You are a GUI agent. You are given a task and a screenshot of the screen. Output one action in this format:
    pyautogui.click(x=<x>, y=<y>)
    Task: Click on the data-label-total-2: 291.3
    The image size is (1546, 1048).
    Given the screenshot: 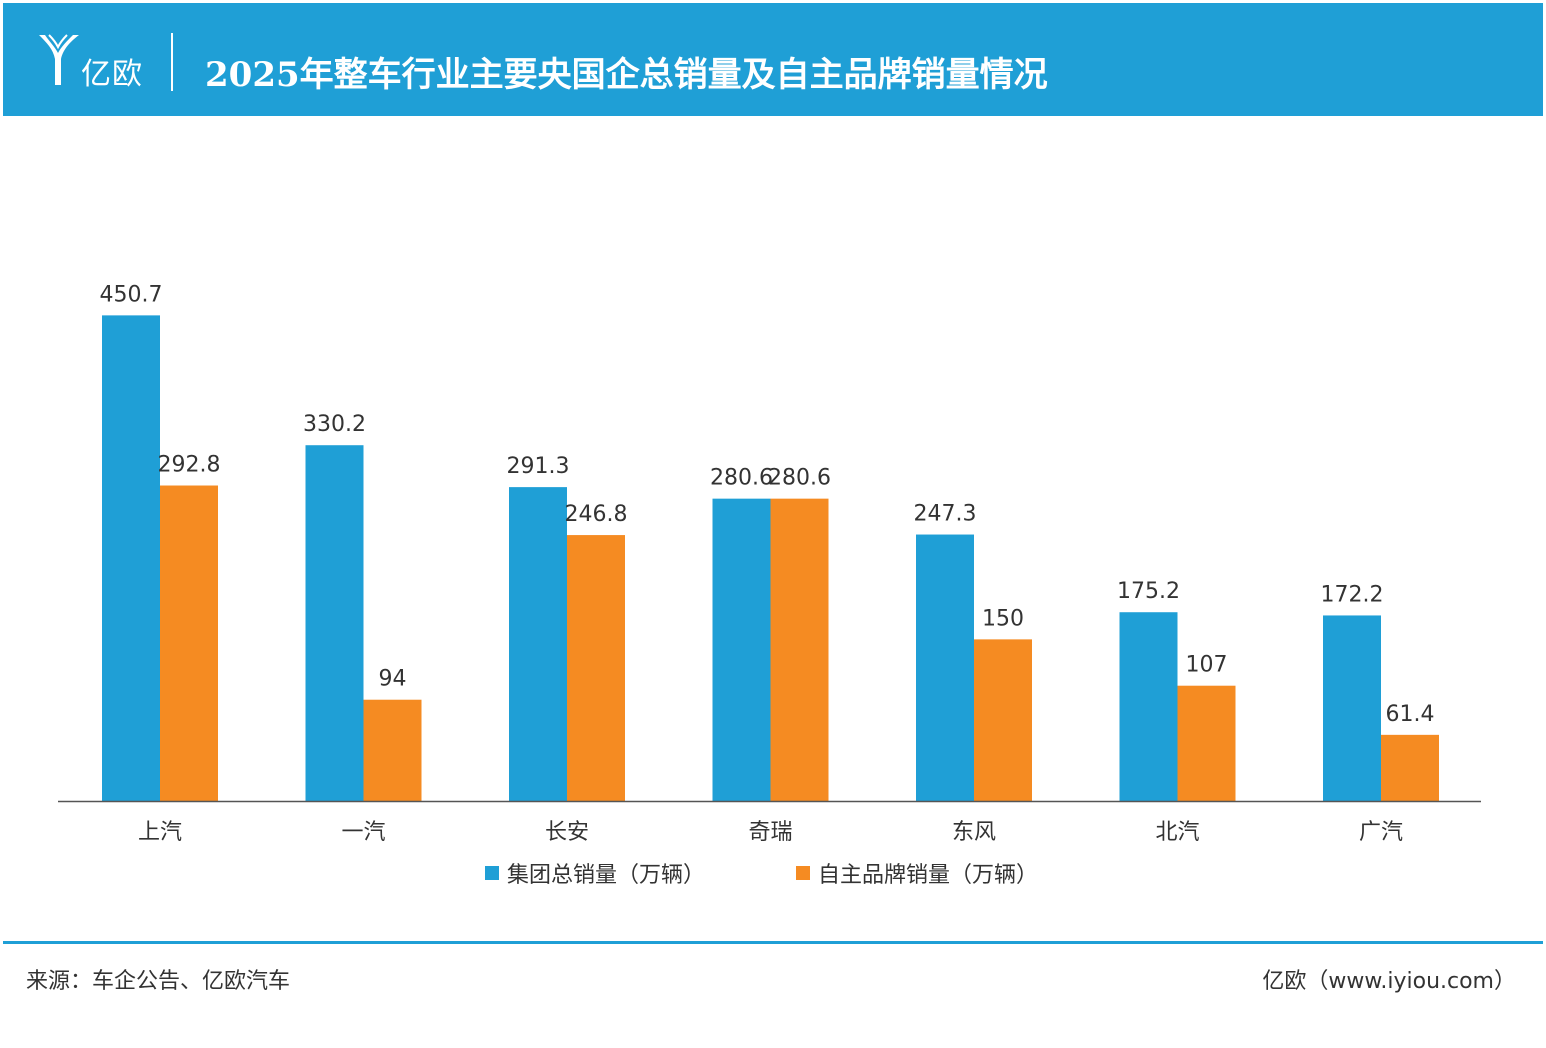 What is the action you would take?
    pyautogui.click(x=538, y=466)
    